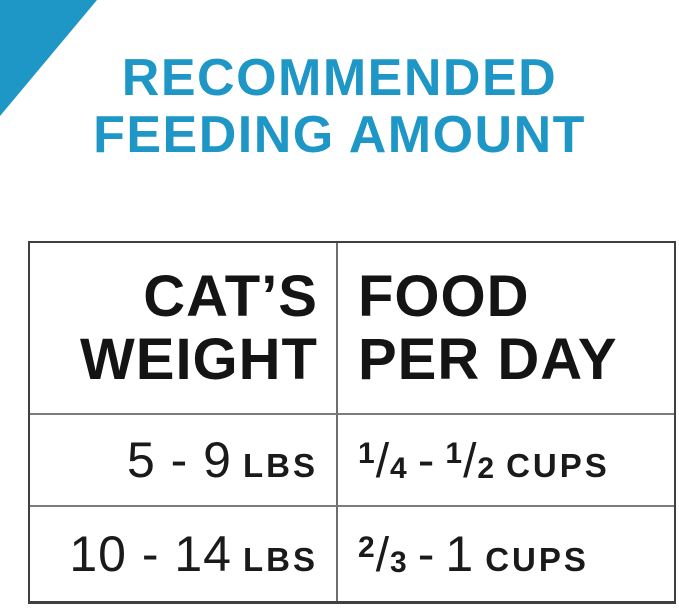 This screenshot has width=679, height=608. What do you see at coordinates (444, 296) in the screenshot?
I see `header-food-per-day-line-1: FOOD` at bounding box center [444, 296].